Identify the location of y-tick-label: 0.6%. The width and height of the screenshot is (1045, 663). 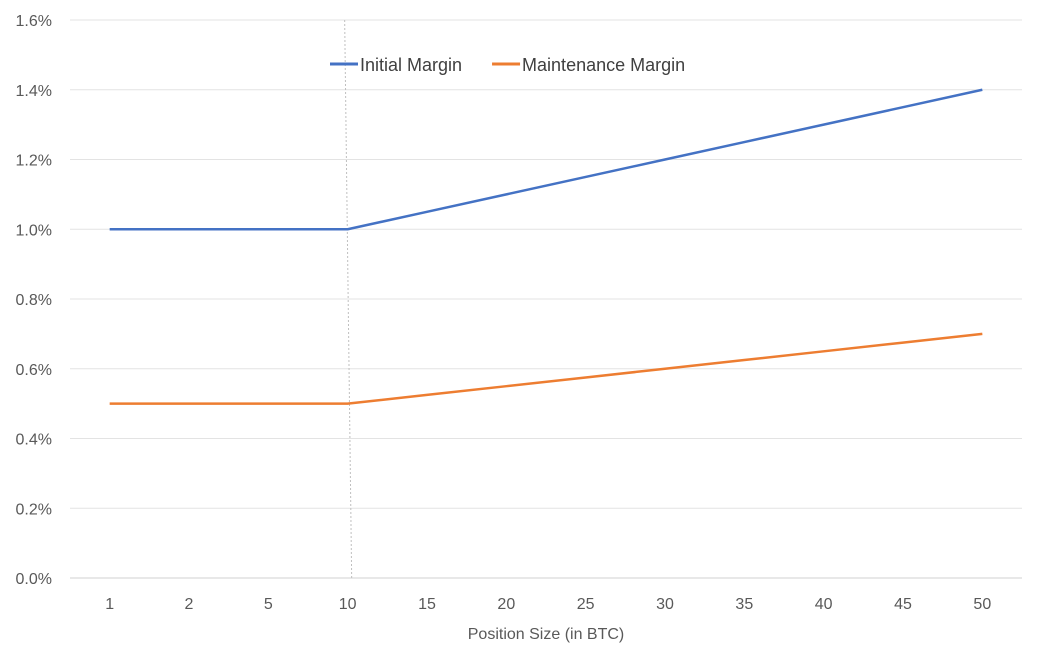
(34, 370).